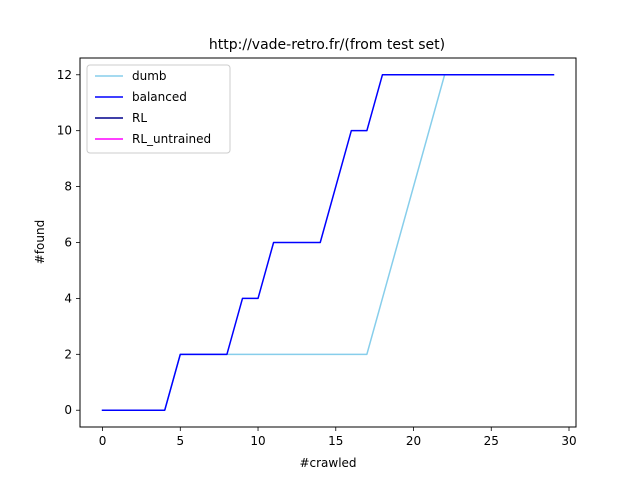  I want to click on y-axis: 0 2 4 6 8 10 12, so click(68, 242).